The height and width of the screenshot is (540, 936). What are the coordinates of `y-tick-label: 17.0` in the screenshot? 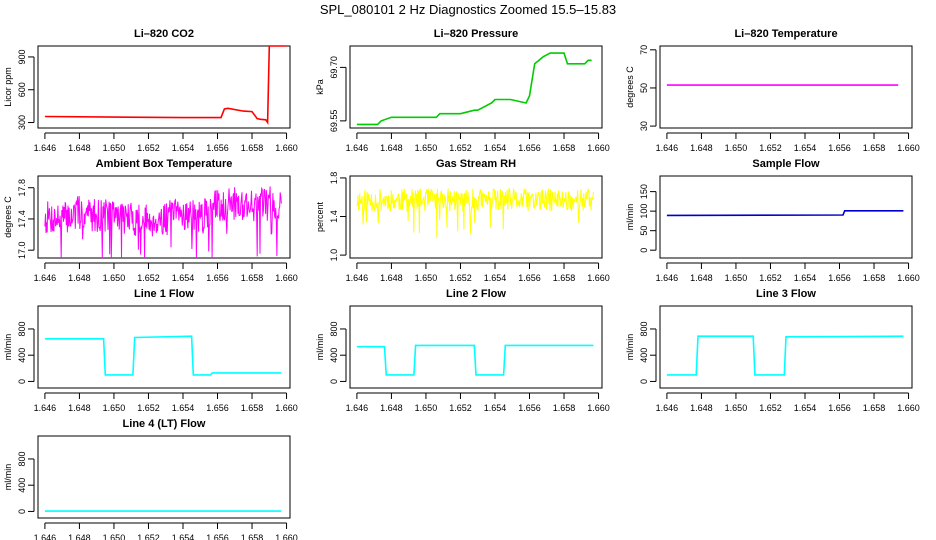 It's located at (22, 250).